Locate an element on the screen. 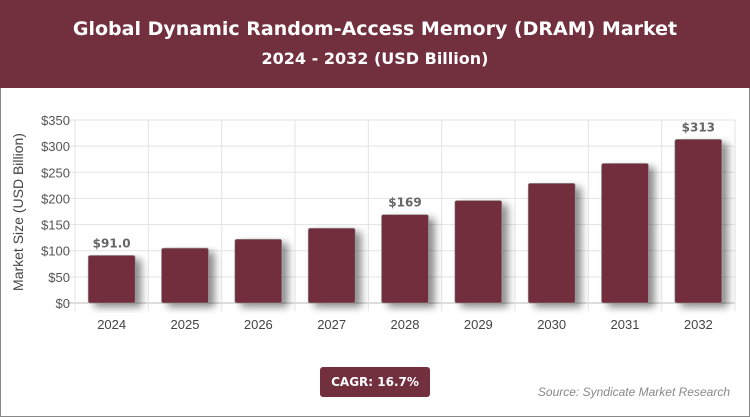 The width and height of the screenshot is (750, 417). y-tick-label: $50 is located at coordinates (59, 277).